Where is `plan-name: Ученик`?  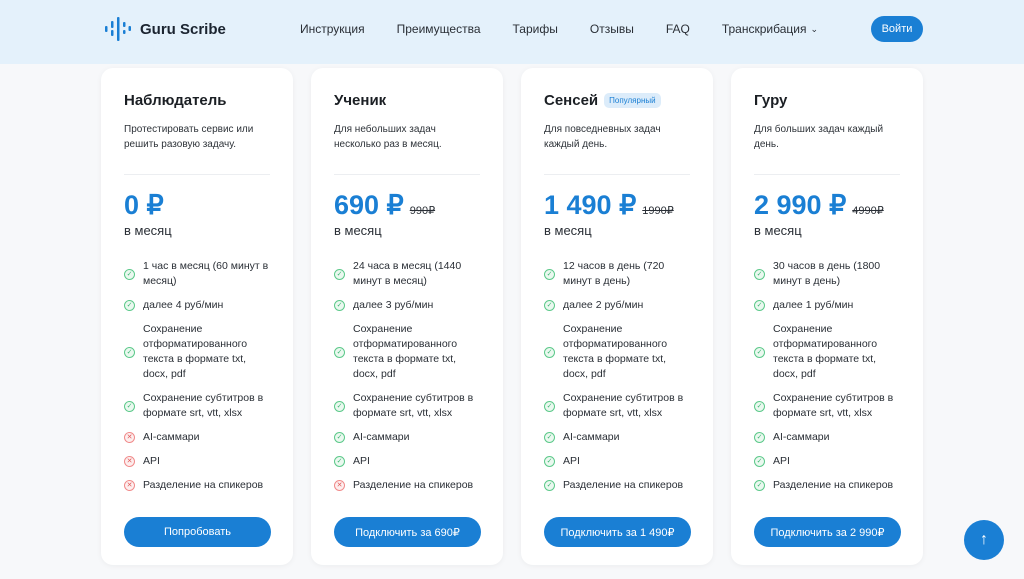 plan-name: Ученик is located at coordinates (360, 100).